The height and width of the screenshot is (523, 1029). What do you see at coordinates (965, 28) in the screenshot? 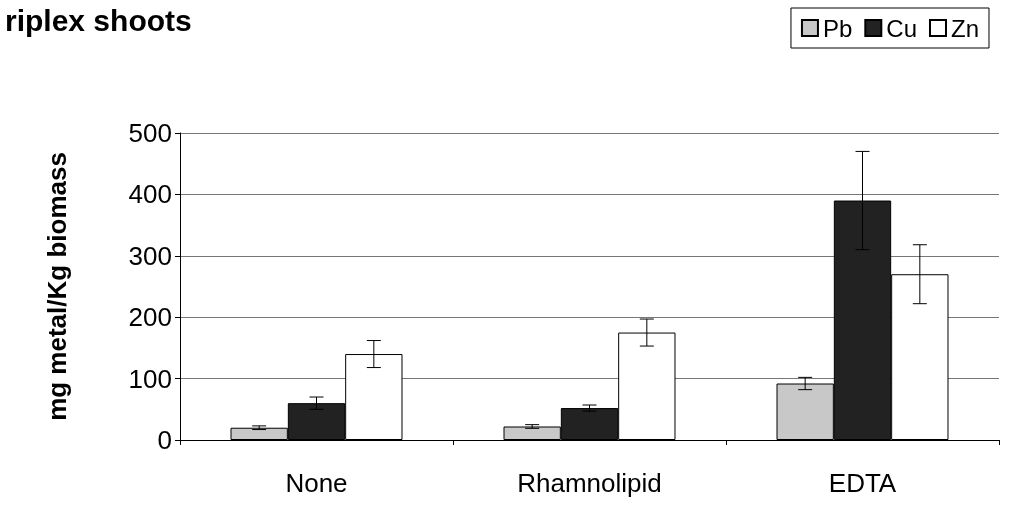
I see `legend-label: Zn` at bounding box center [965, 28].